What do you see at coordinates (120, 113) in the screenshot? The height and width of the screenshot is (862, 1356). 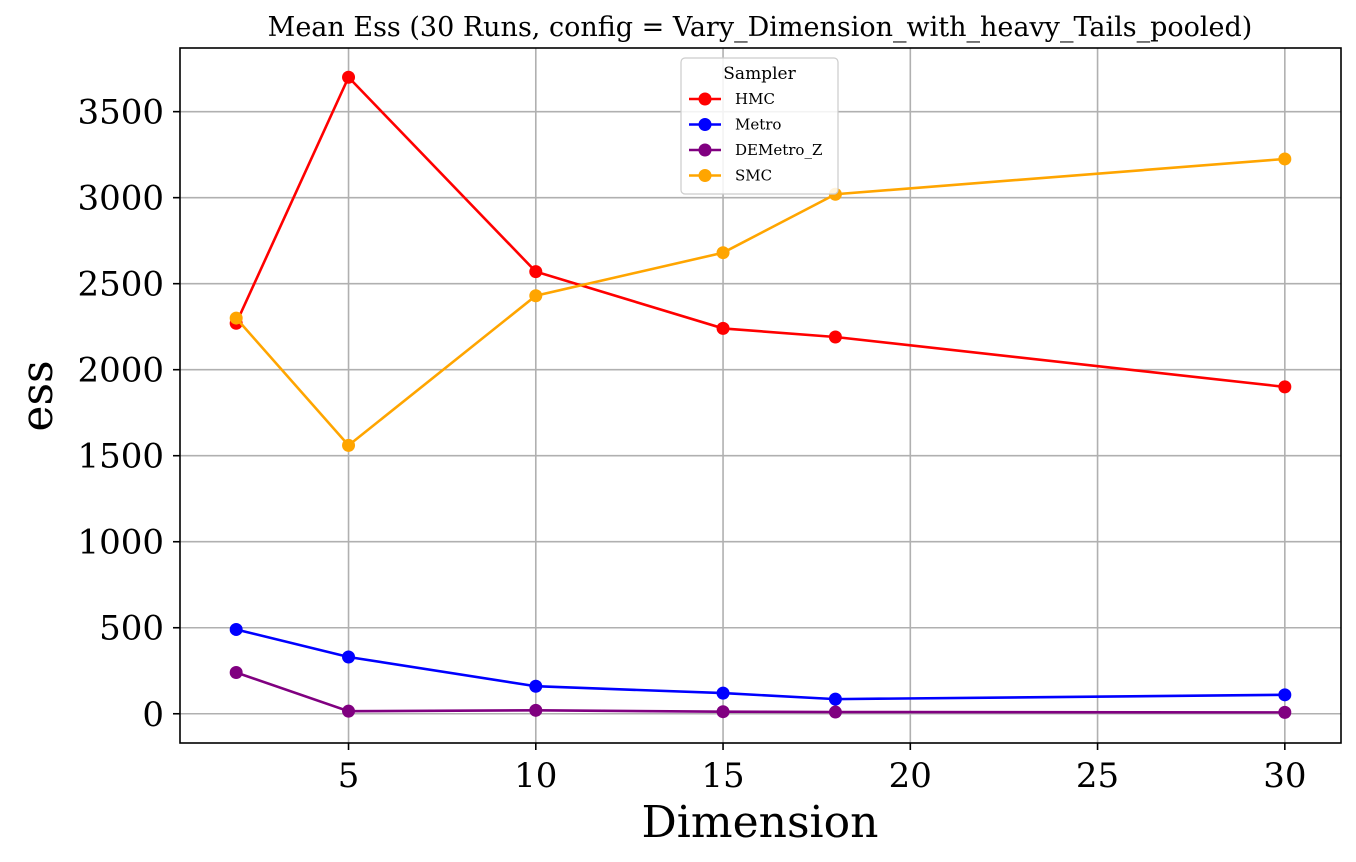 I see `y-tick-label: 3500` at bounding box center [120, 113].